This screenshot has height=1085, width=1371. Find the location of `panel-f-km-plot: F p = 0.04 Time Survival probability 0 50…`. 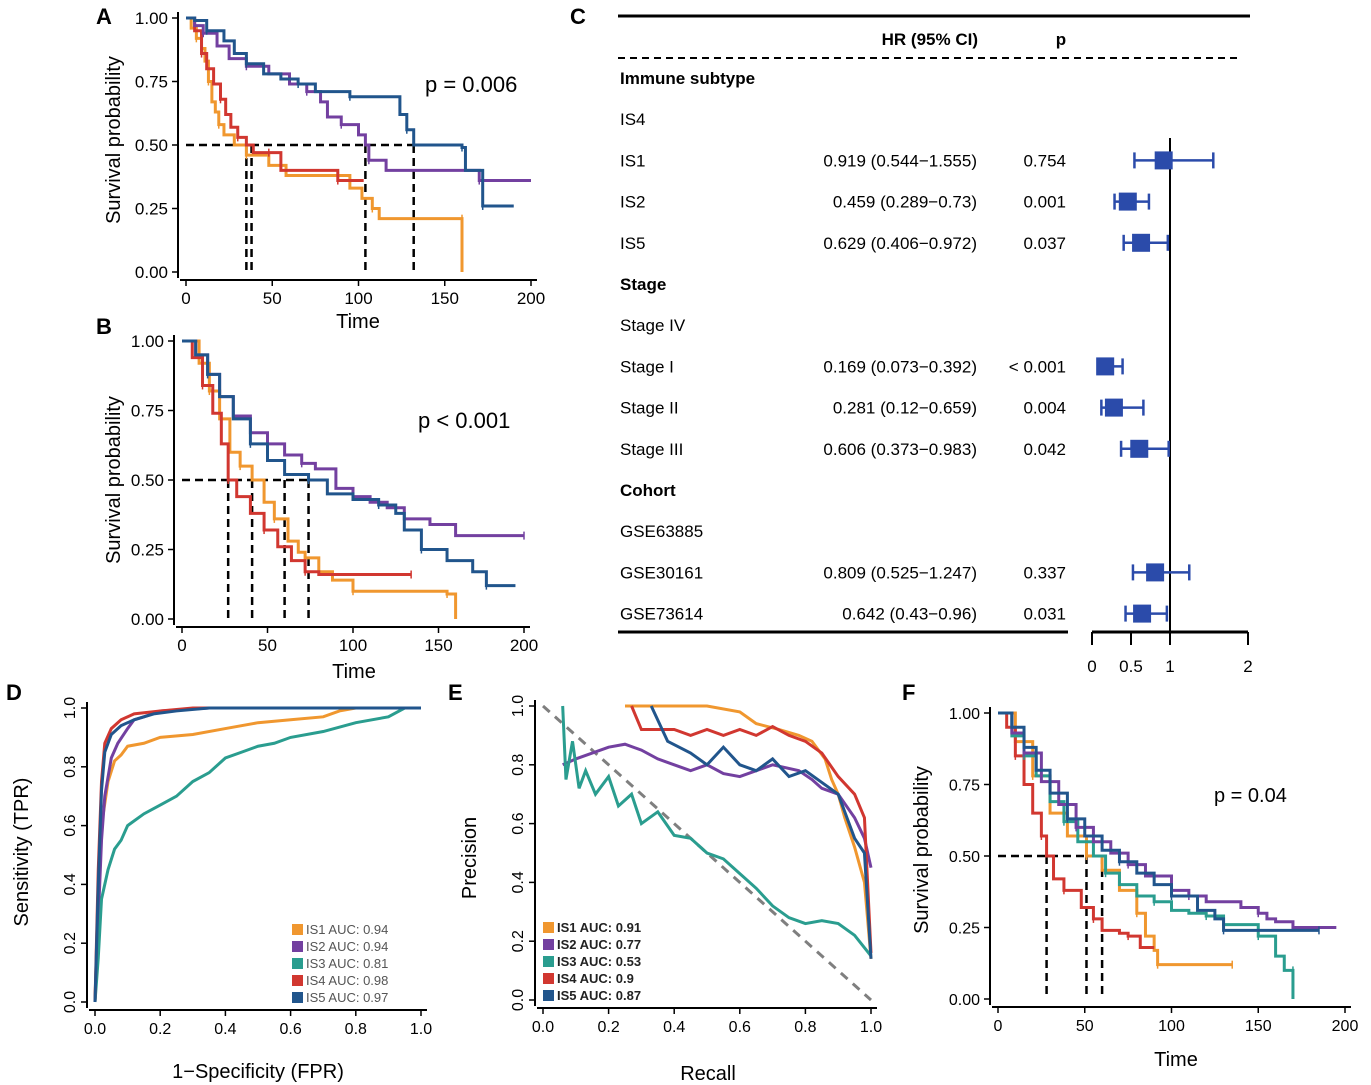

panel-f-km-plot: F p = 0.04 Time Survival probability 0 50… is located at coordinates (1130, 875).